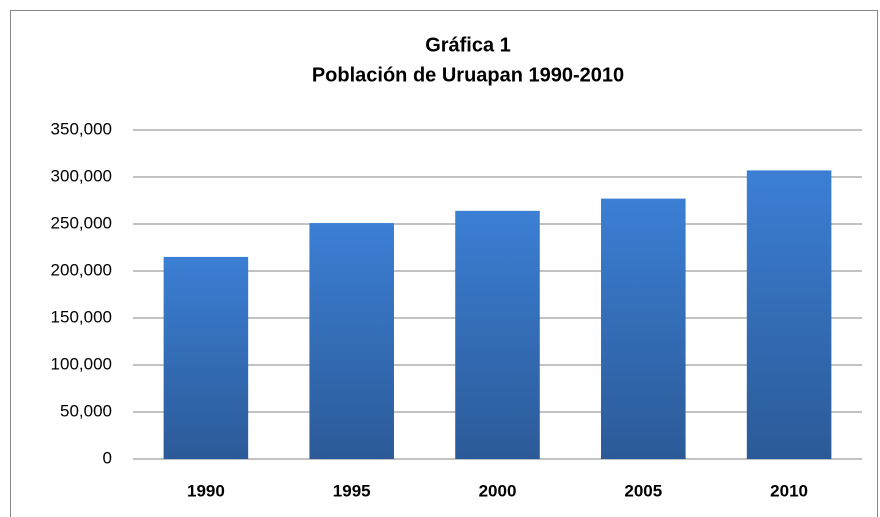  Describe the element at coordinates (789, 490) in the screenshot. I see `x-tick-label: 2010` at that location.